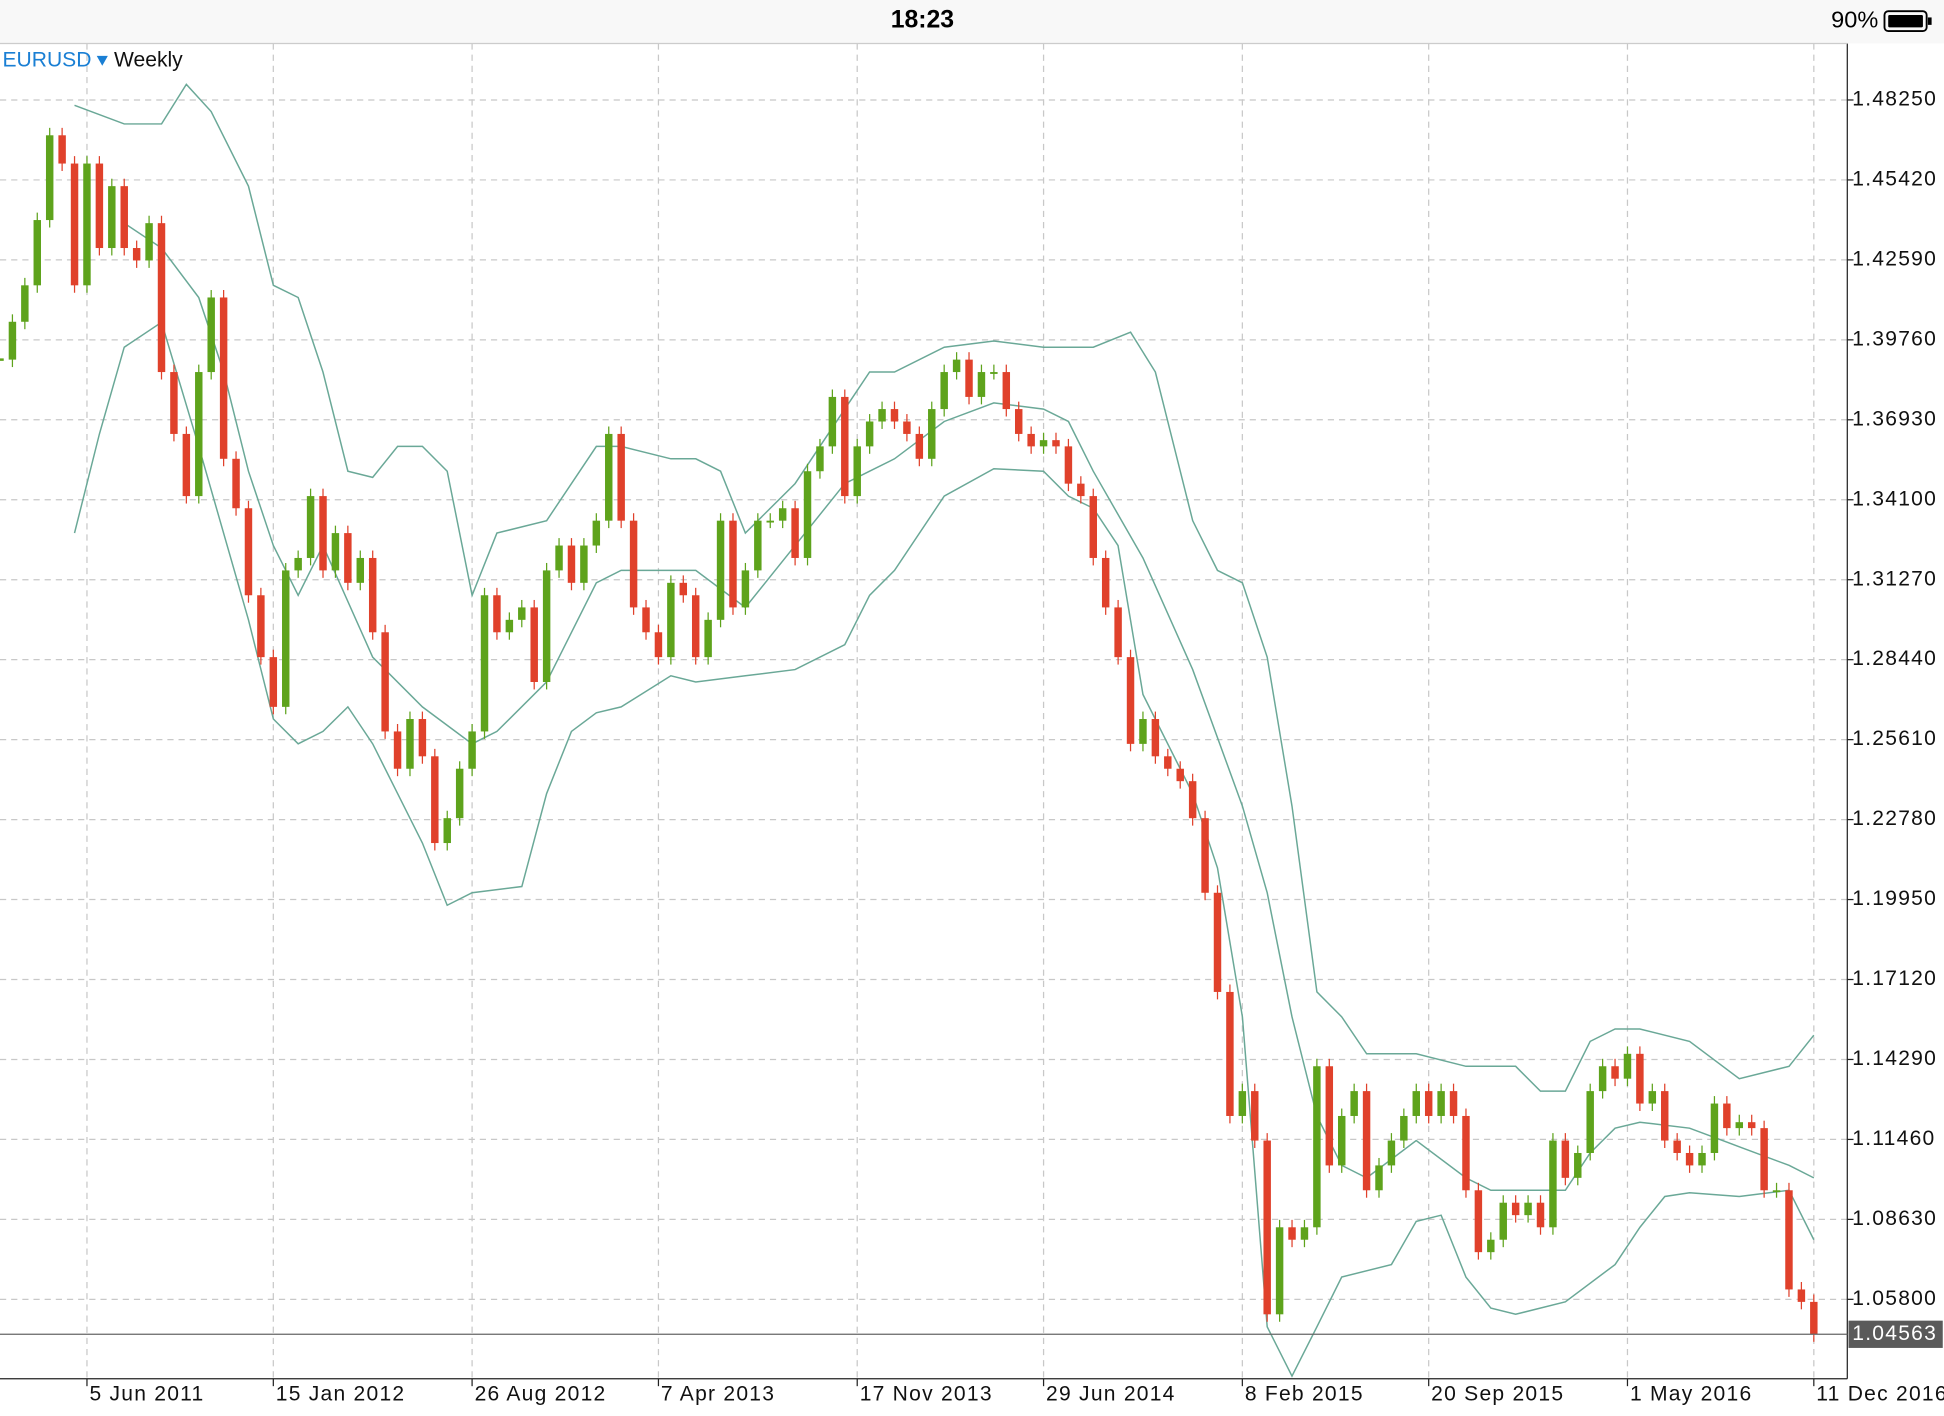 This screenshot has height=1416, width=1944. Describe the element at coordinates (1894, 818) in the screenshot. I see `y-tick-label: 1.22780` at that location.